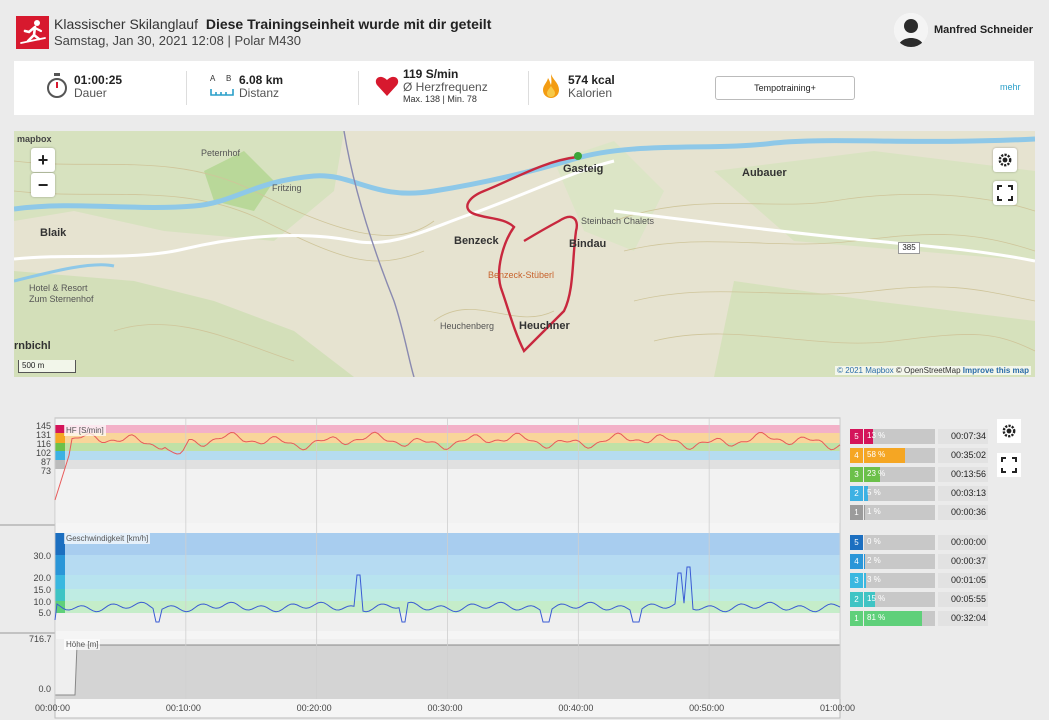 The image size is (1049, 720). Describe the element at coordinates (98, 80) in the screenshot. I see `duration-value: 01:00:25` at that location.